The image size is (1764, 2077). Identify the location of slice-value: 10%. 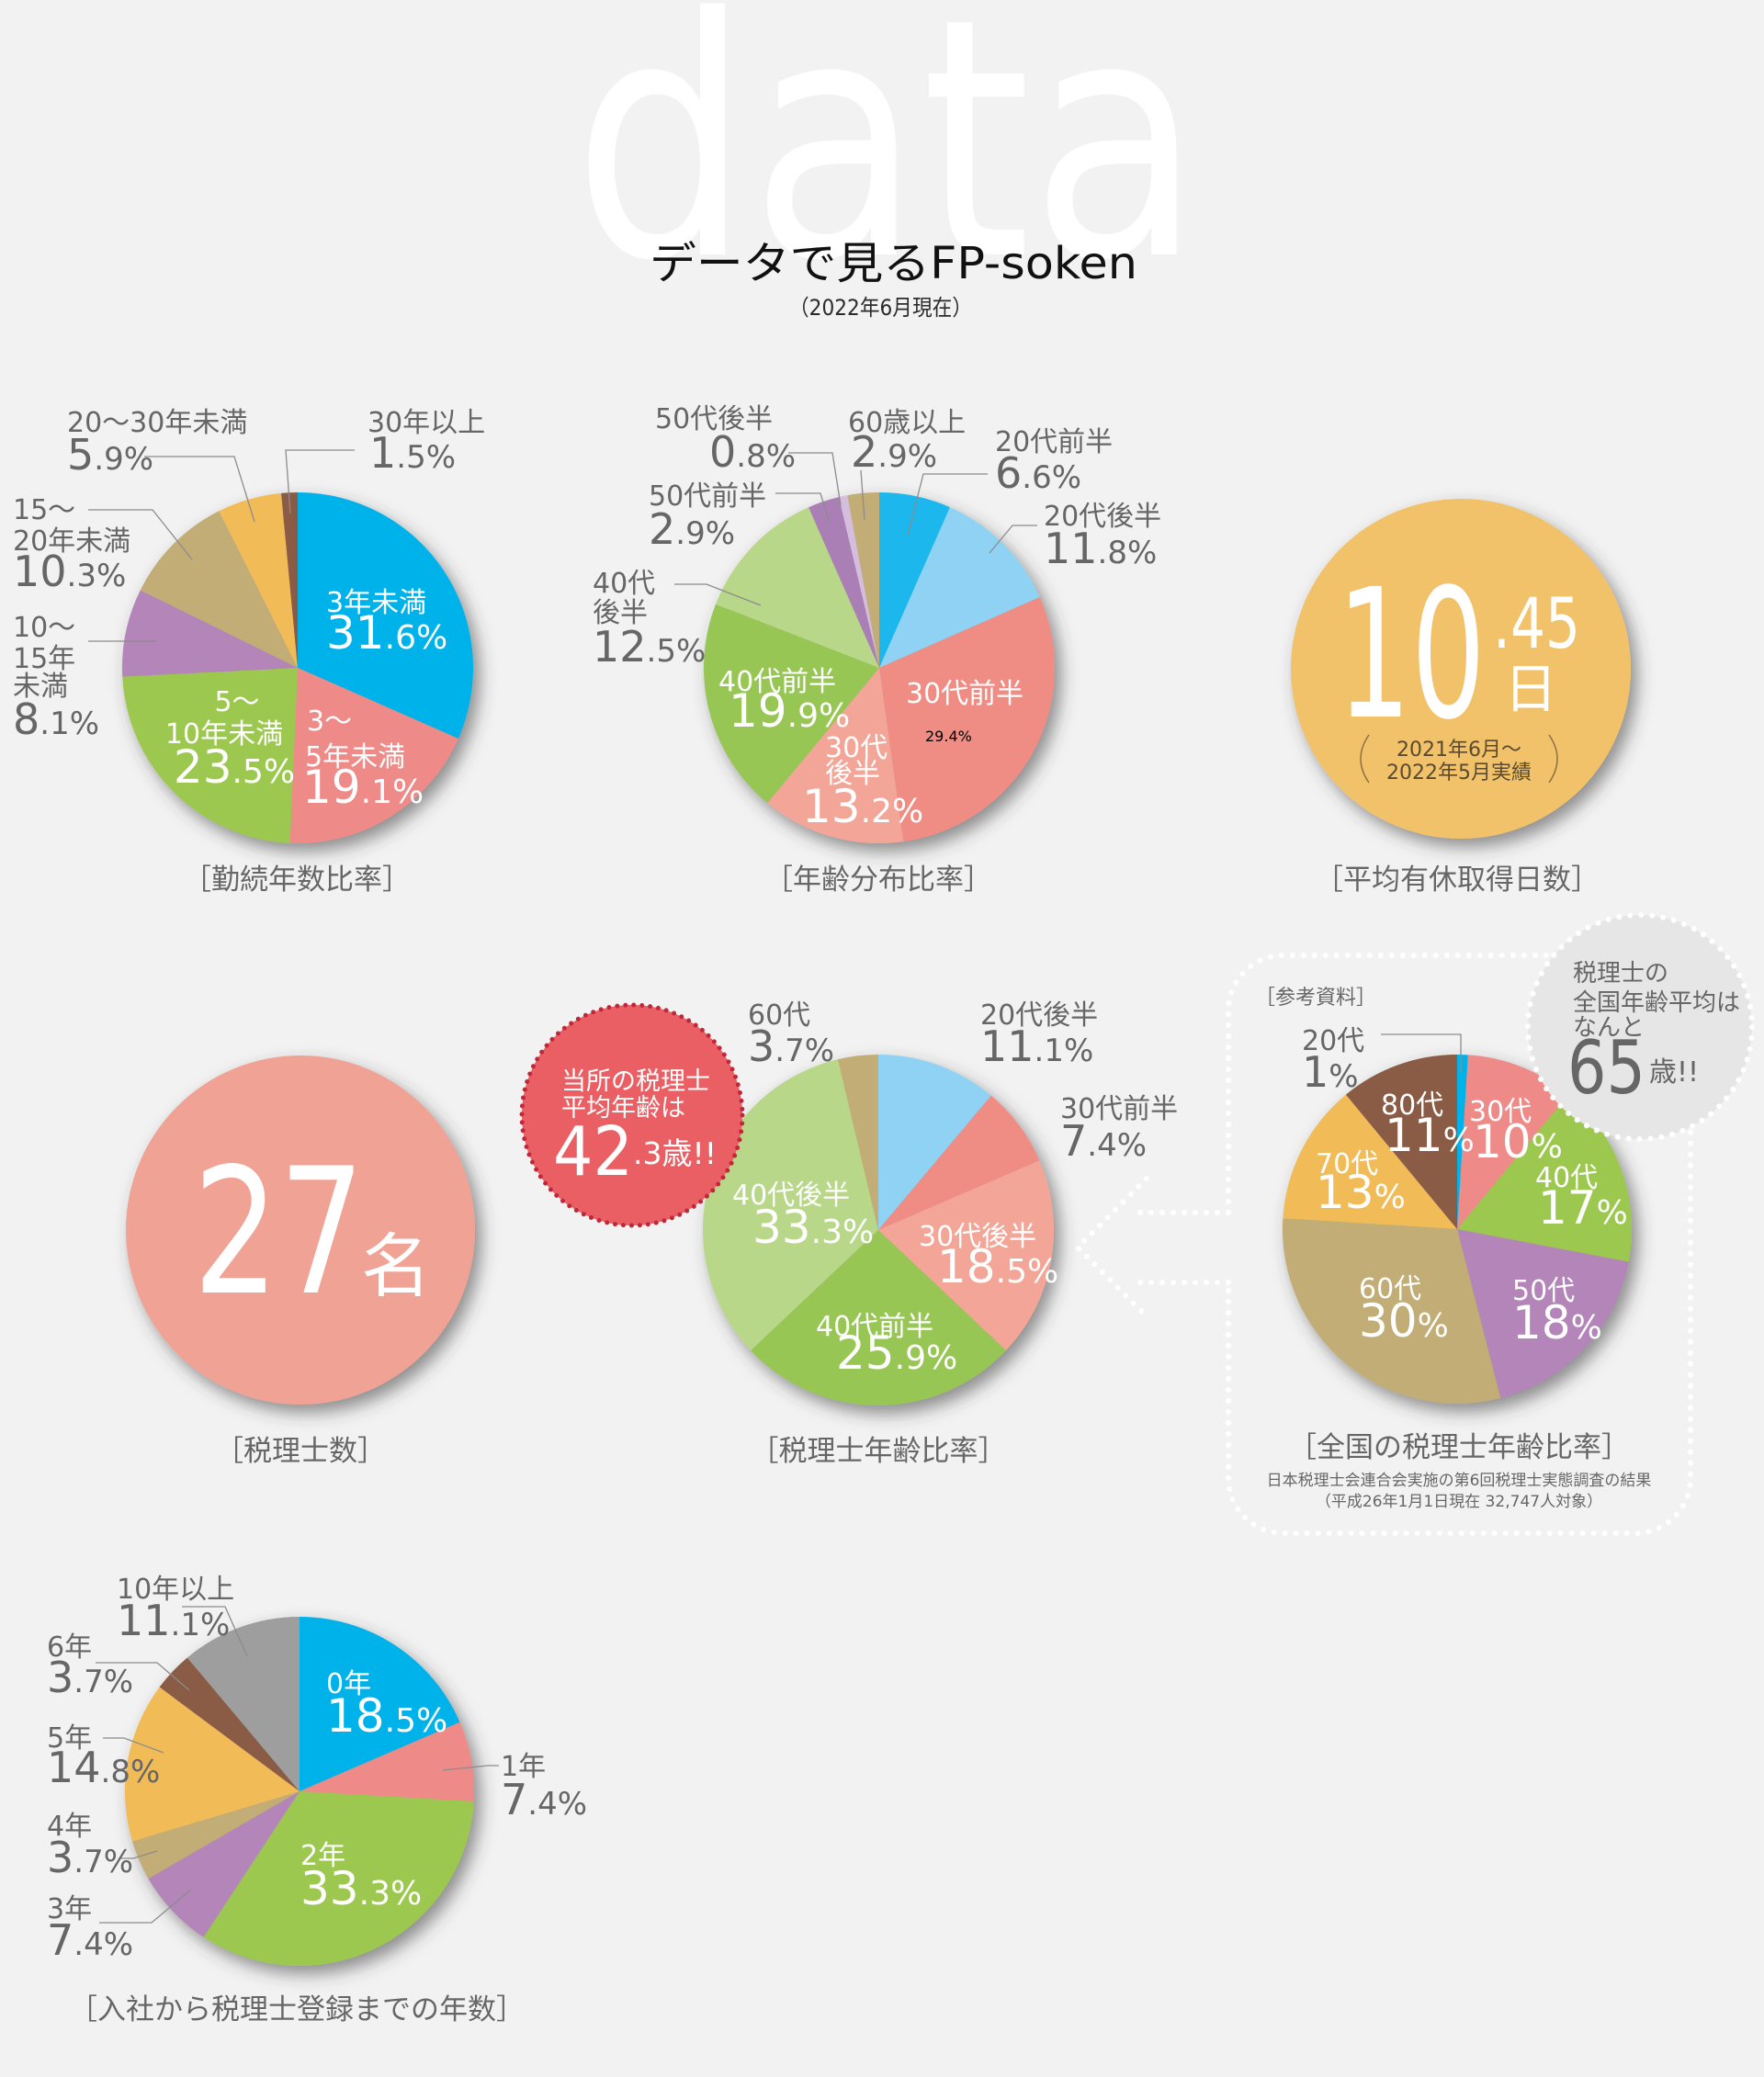
(1518, 1141).